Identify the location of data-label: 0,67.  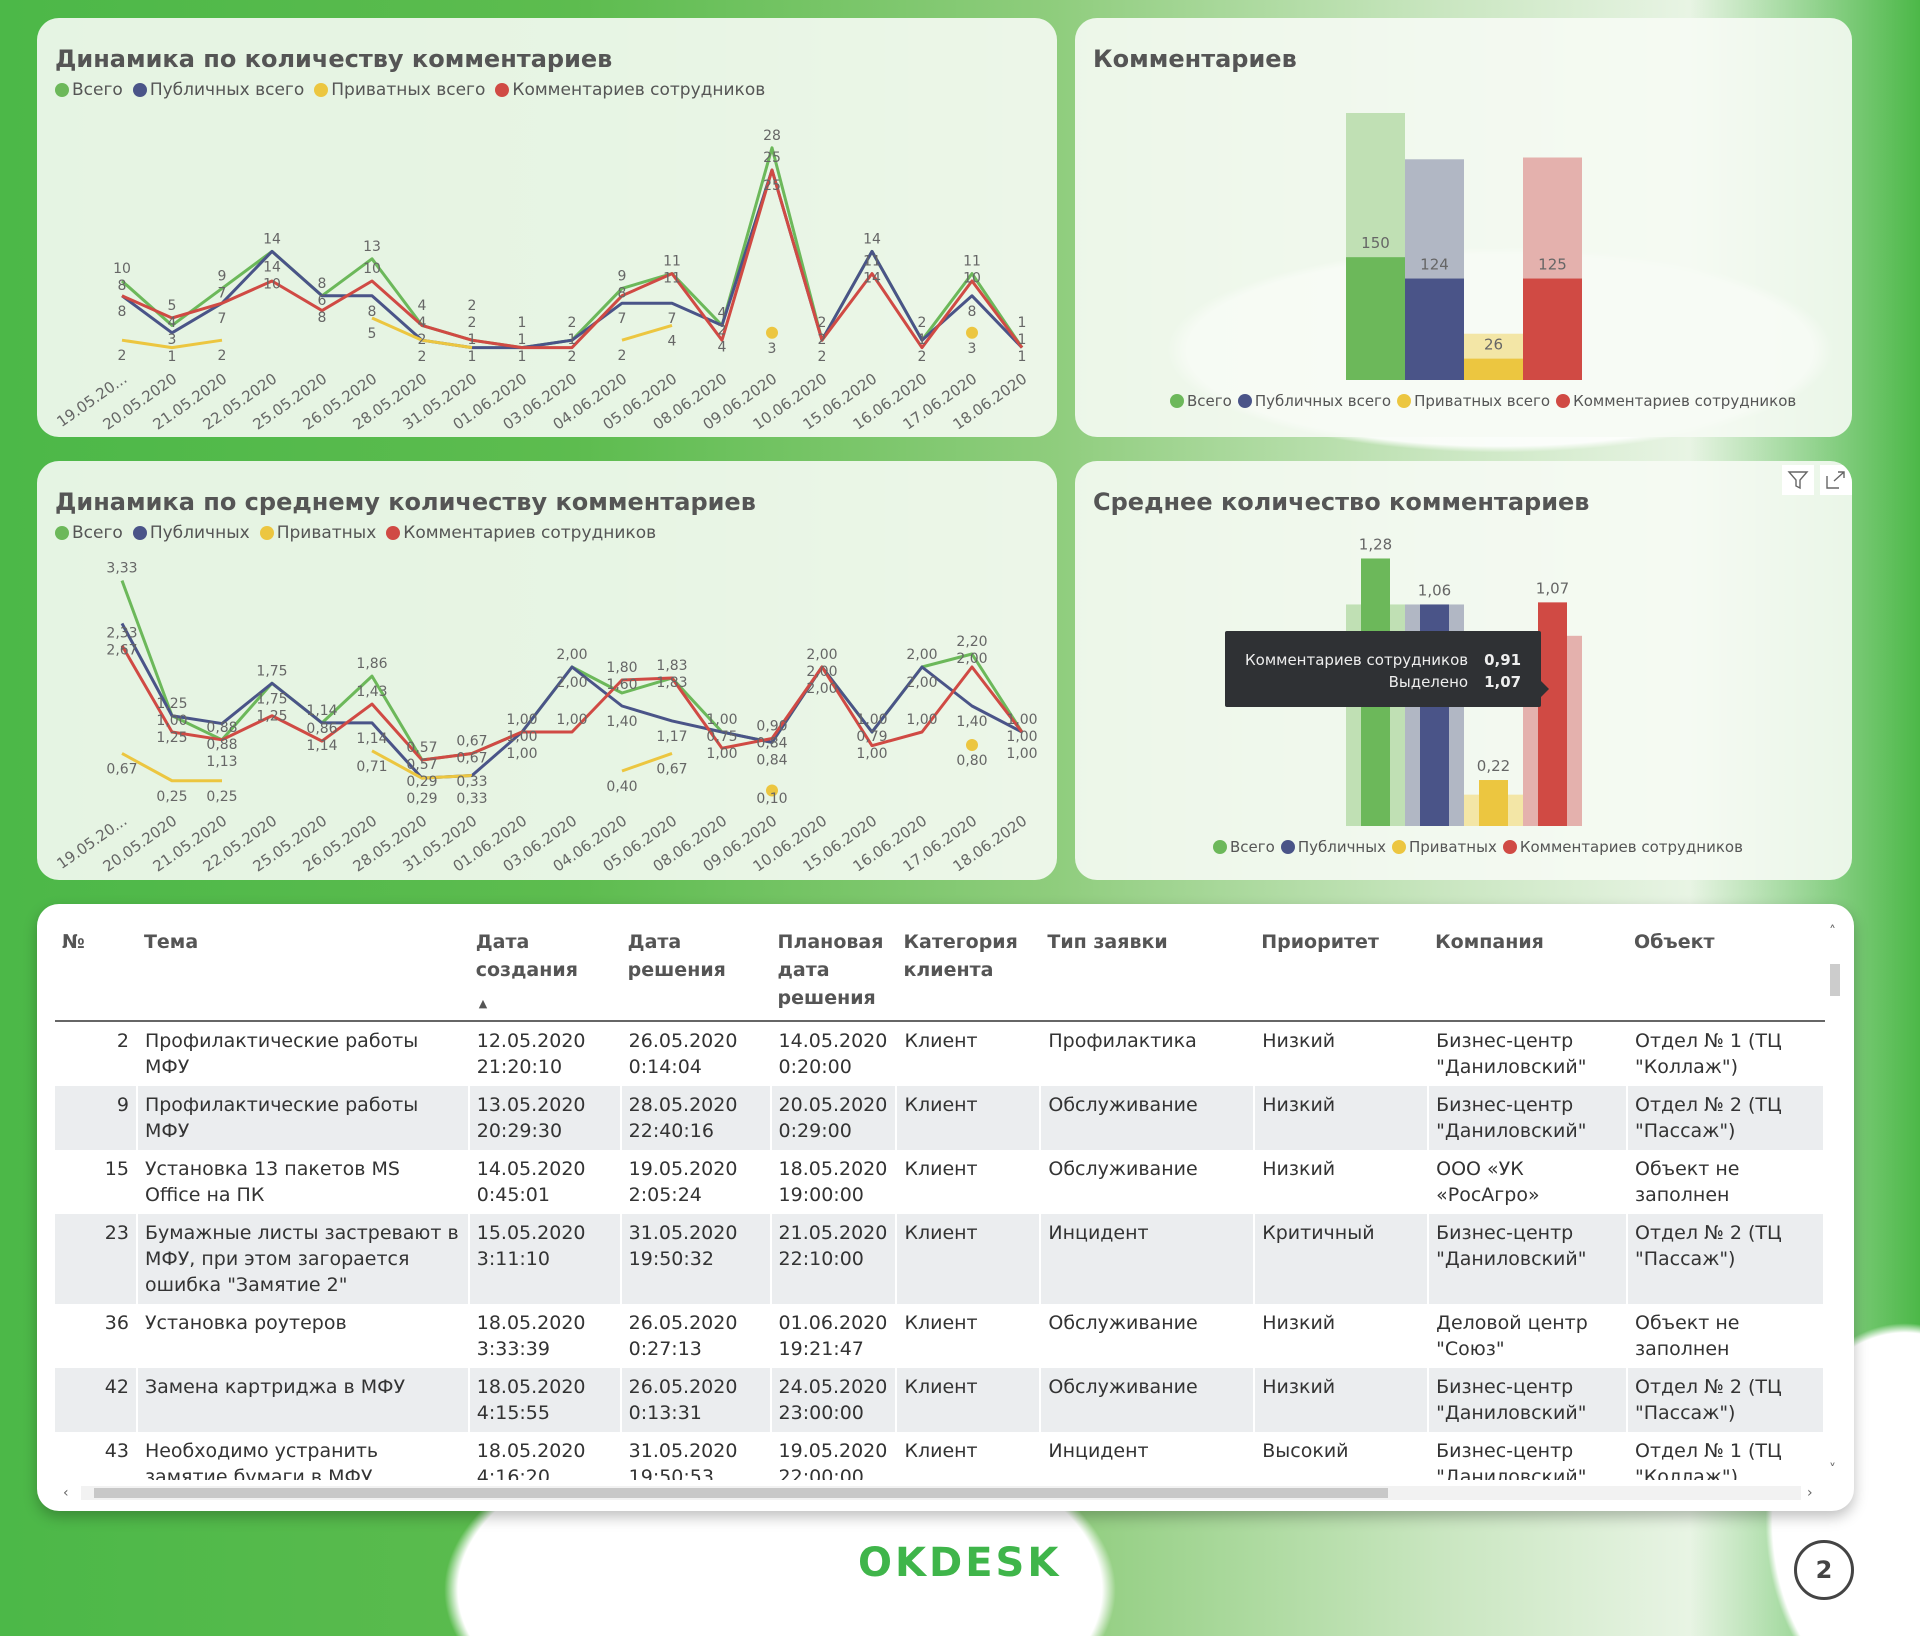
(471, 758).